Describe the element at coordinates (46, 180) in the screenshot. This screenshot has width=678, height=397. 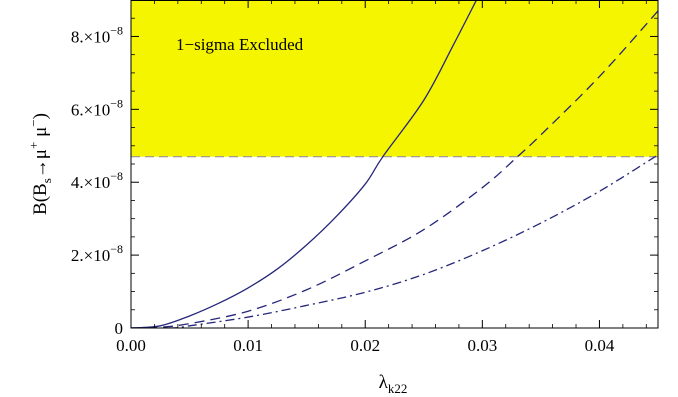
I see `y-label-sub: s` at that location.